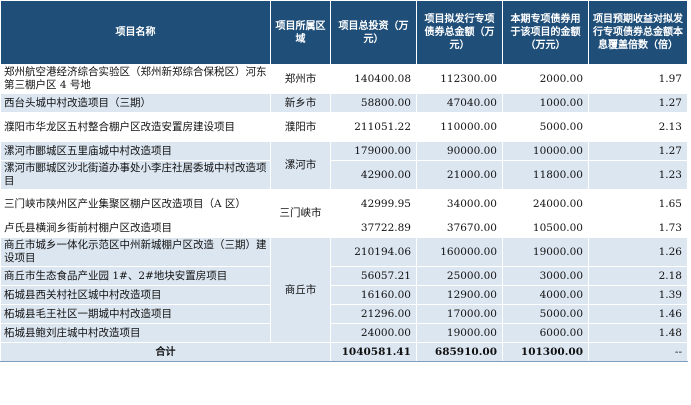 The height and width of the screenshot is (405, 691). I want to click on header-total-investment: 项目总投资（万元）, so click(373, 32).